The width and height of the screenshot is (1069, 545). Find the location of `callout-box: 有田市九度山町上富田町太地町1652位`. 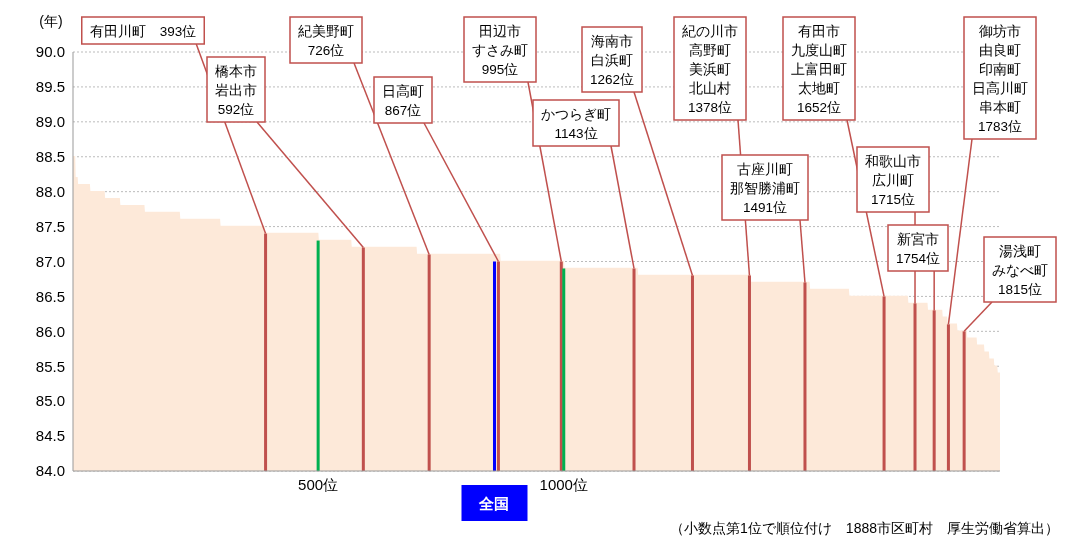

callout-box: 有田市九度山町上富田町太地町1652位 is located at coordinates (819, 68).